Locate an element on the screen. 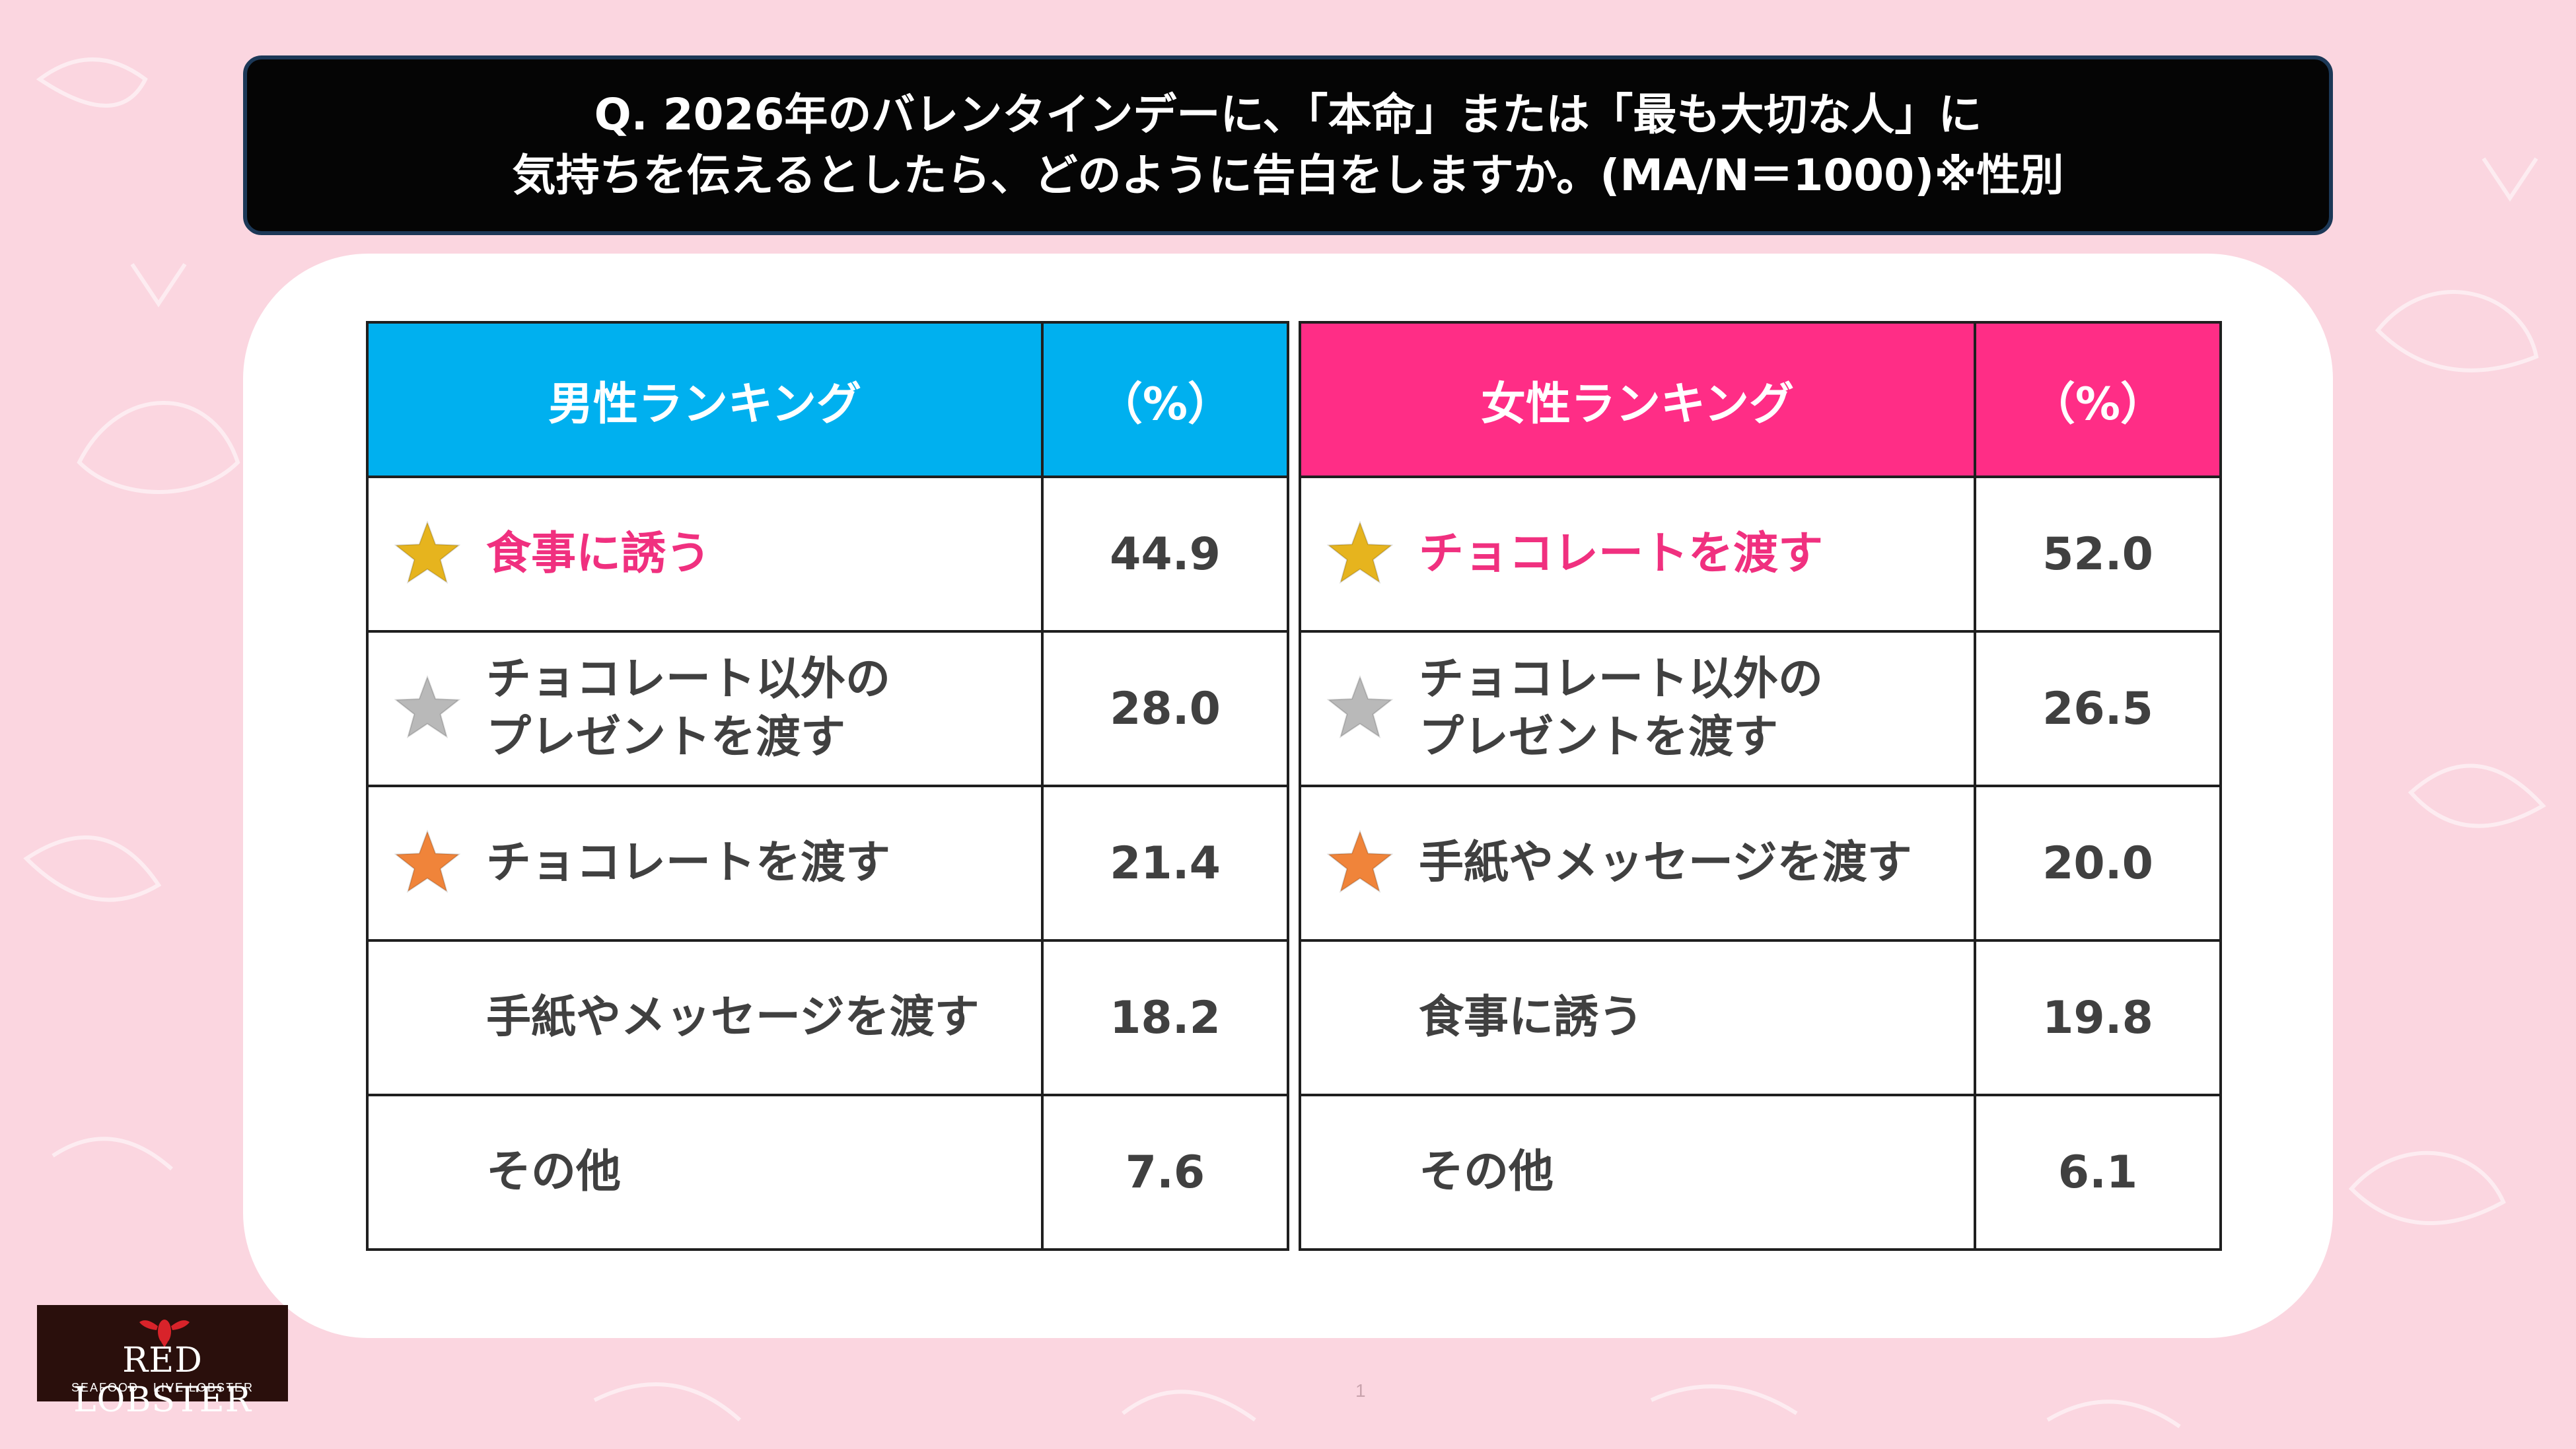 The image size is (2576, 1449). red-lobster-logo: RED LOBSTER SEAFOOD · LIVE LOBSTER is located at coordinates (163, 1363).